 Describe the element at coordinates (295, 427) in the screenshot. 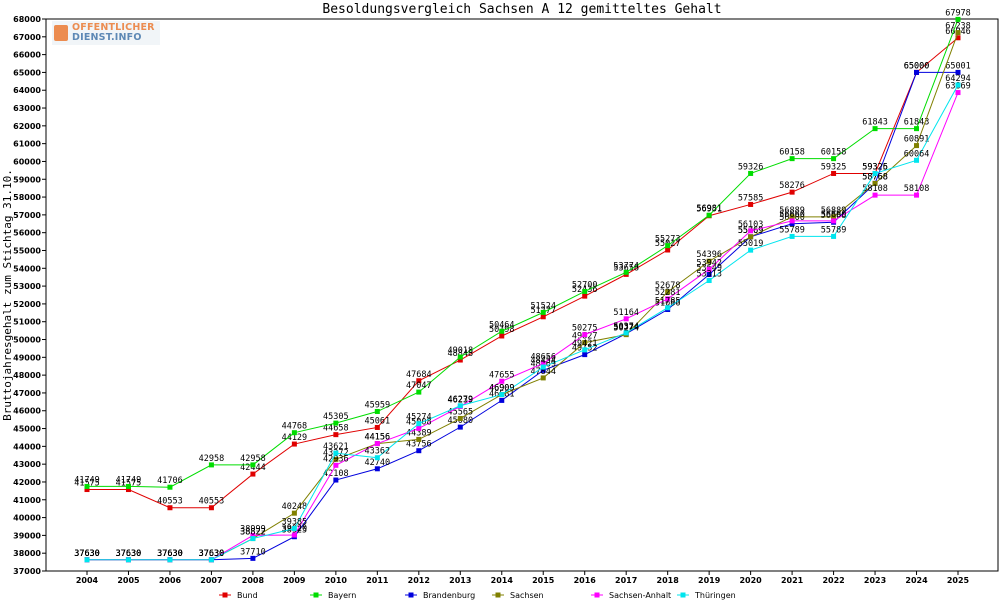

I see `data-label: 44768` at that location.